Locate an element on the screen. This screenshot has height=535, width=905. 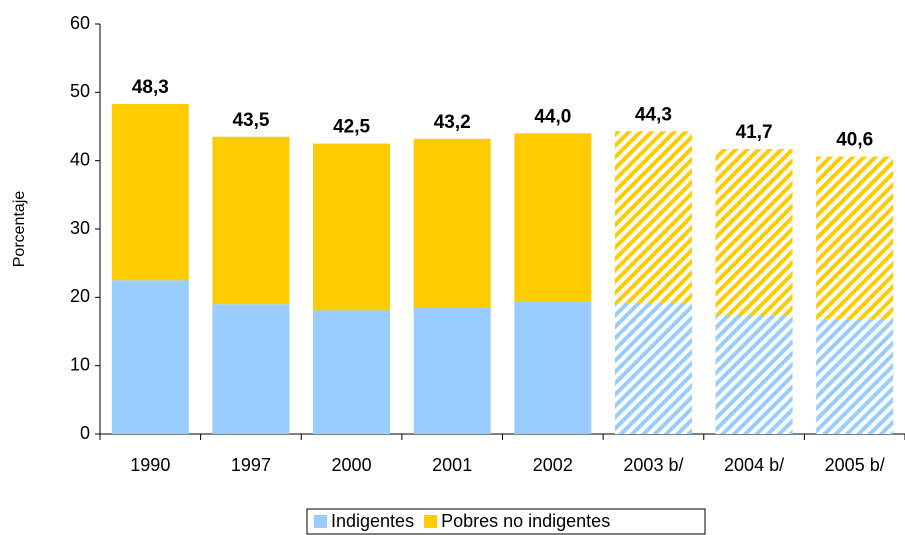
total-label: 44,3 is located at coordinates (653, 114).